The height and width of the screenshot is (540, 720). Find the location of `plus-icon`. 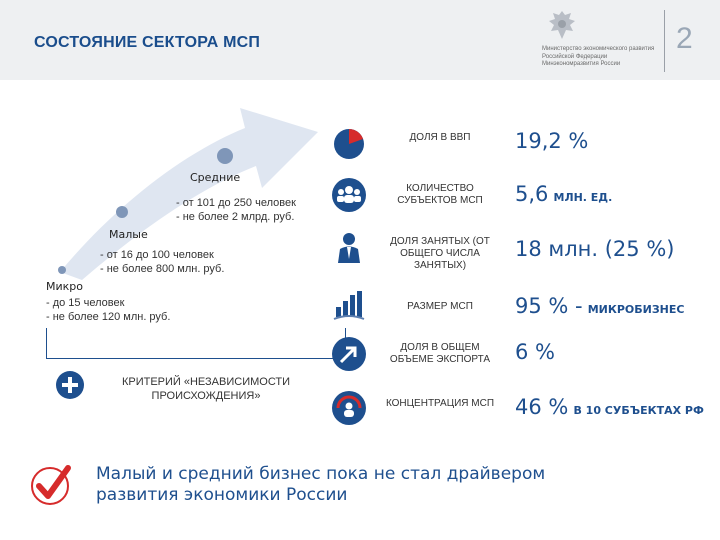

plus-icon is located at coordinates (70, 385).